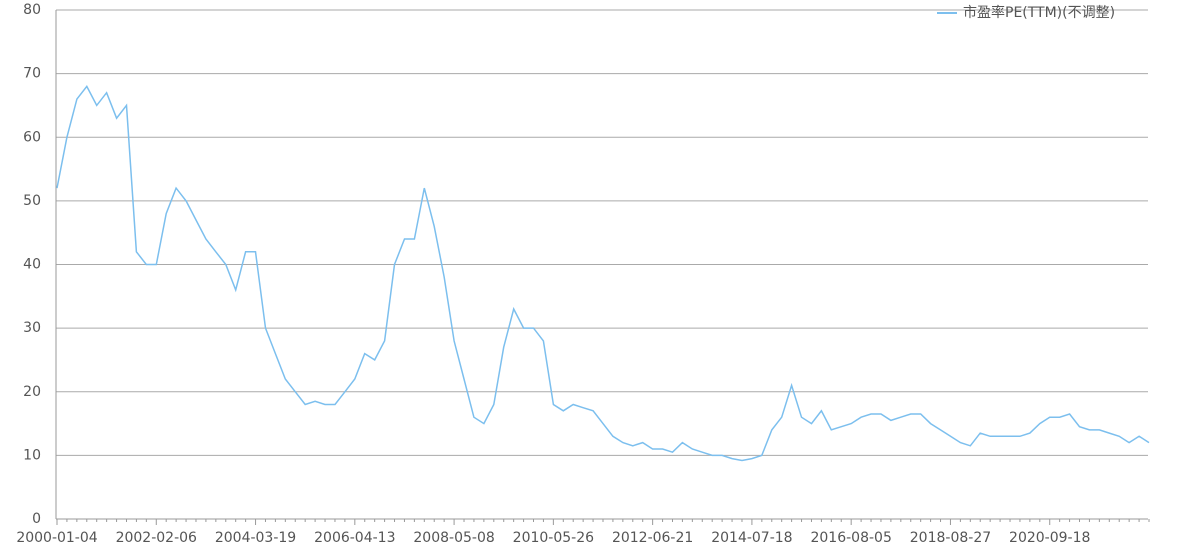 The width and height of the screenshot is (1204, 560). What do you see at coordinates (32, 10) in the screenshot?
I see `y-tick-label: 80` at bounding box center [32, 10].